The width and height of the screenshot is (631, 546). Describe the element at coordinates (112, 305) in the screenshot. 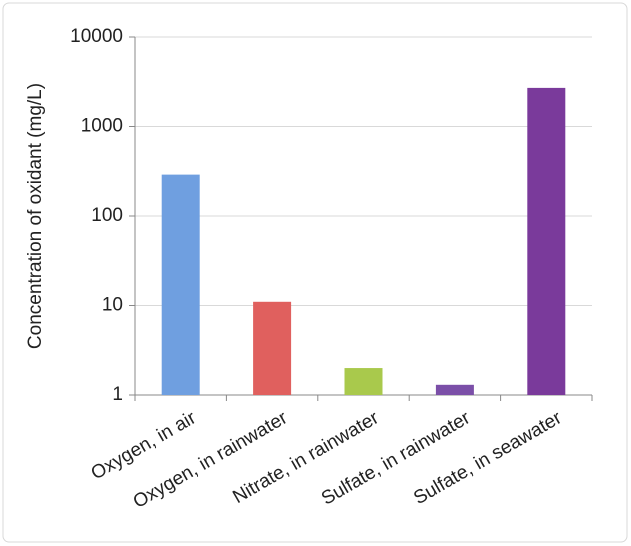

I see `y-tick-label: 10` at that location.